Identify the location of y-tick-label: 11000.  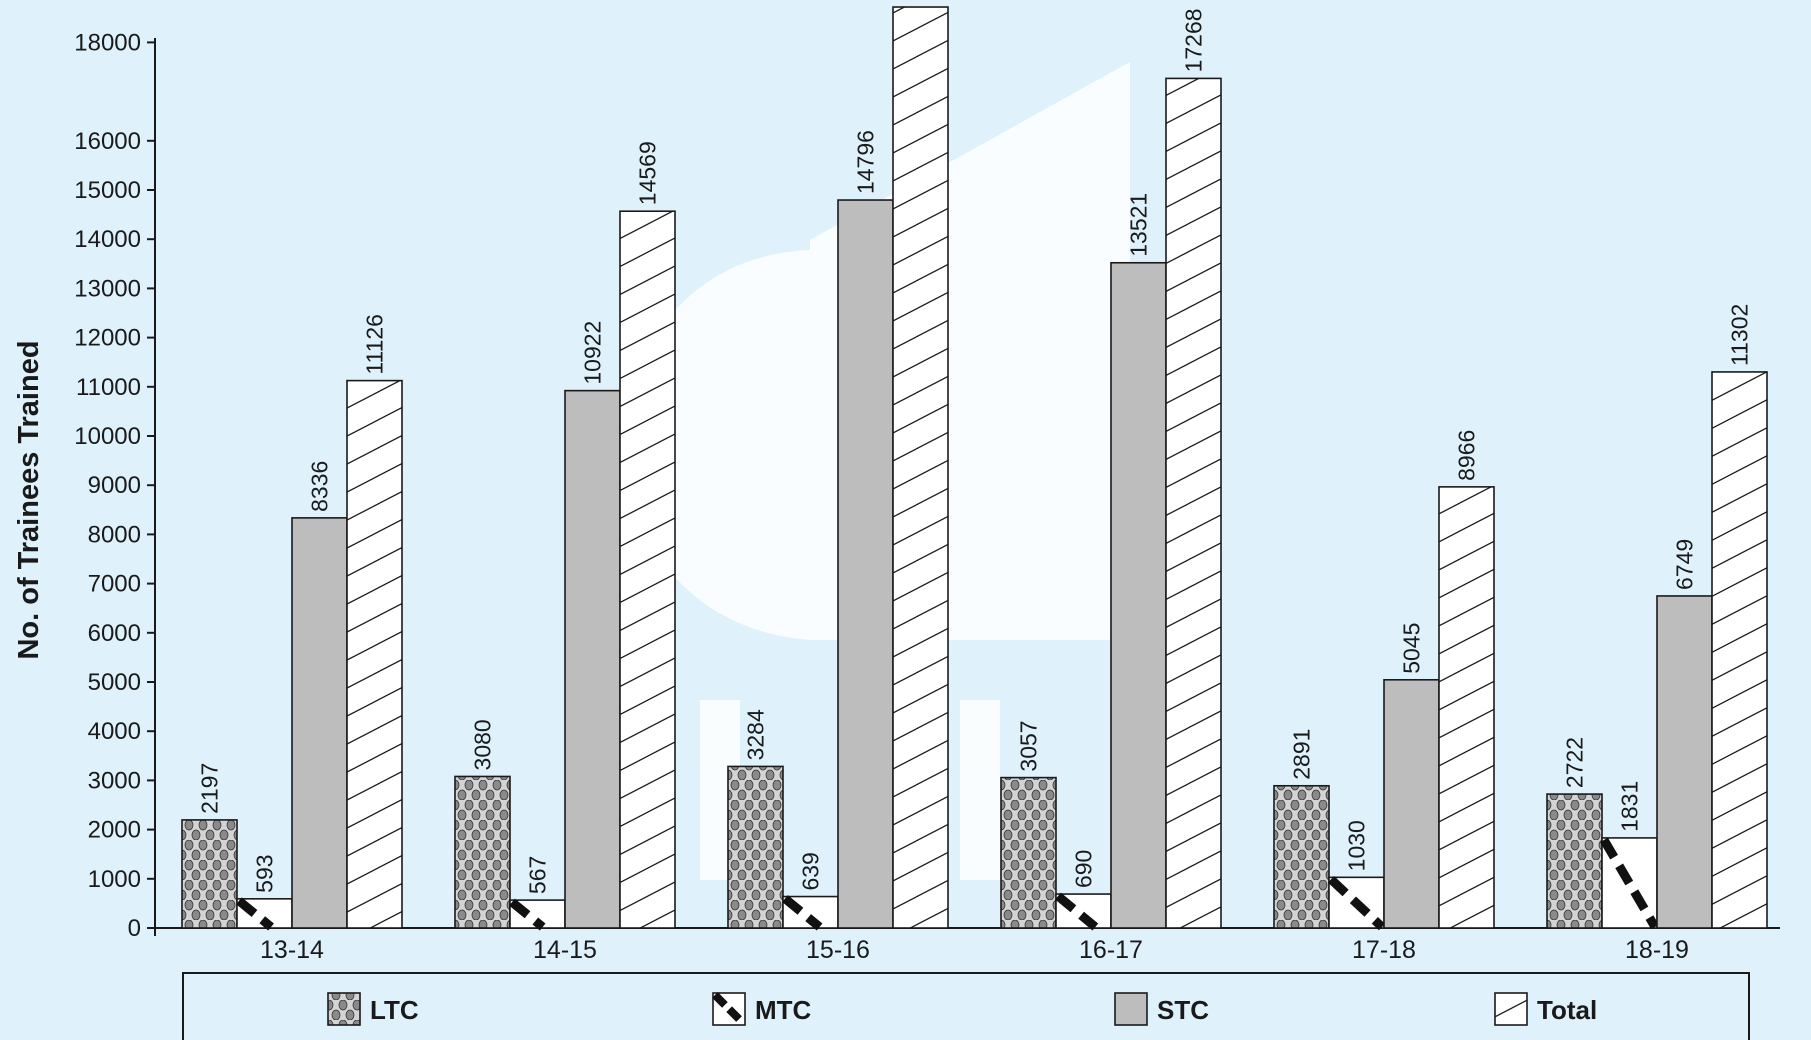
(108, 387).